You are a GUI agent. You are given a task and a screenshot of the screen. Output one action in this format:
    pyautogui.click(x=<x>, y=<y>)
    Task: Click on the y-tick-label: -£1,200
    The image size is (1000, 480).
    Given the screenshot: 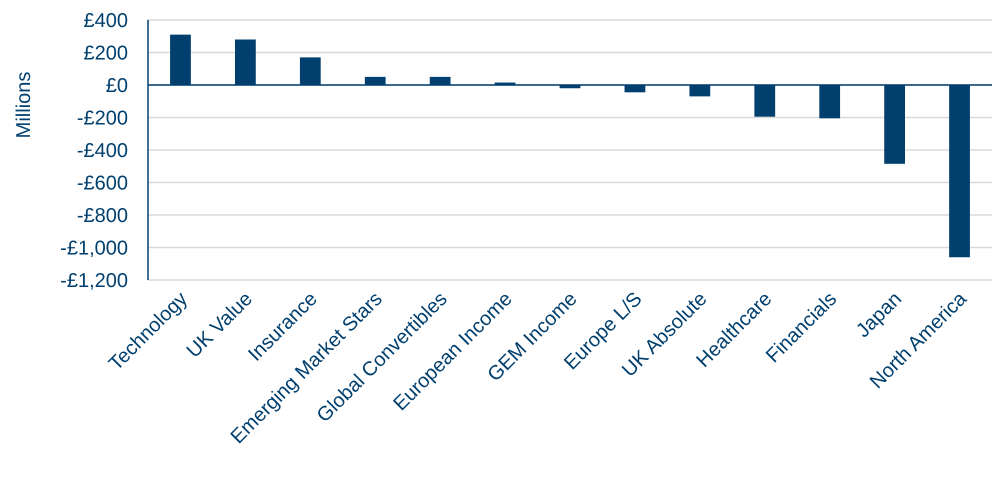 What is the action you would take?
    pyautogui.click(x=94, y=281)
    